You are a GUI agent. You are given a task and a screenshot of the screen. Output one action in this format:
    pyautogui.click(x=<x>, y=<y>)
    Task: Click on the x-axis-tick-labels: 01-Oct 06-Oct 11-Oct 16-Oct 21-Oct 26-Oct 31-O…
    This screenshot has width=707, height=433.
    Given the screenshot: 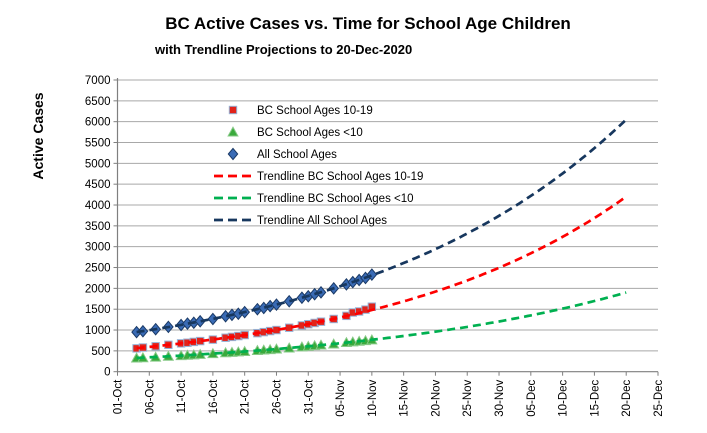 What is the action you would take?
    pyautogui.click(x=389, y=398)
    